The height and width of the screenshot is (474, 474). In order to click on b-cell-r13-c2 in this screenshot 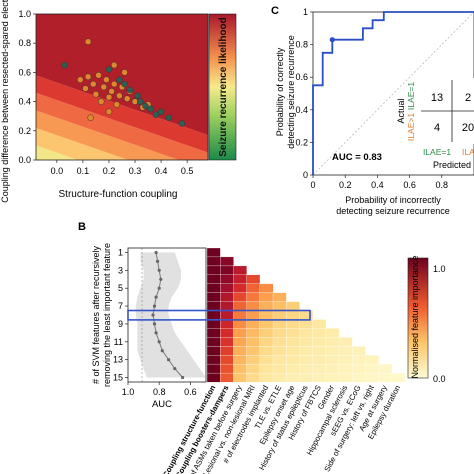, I will do `click(227, 360)`.